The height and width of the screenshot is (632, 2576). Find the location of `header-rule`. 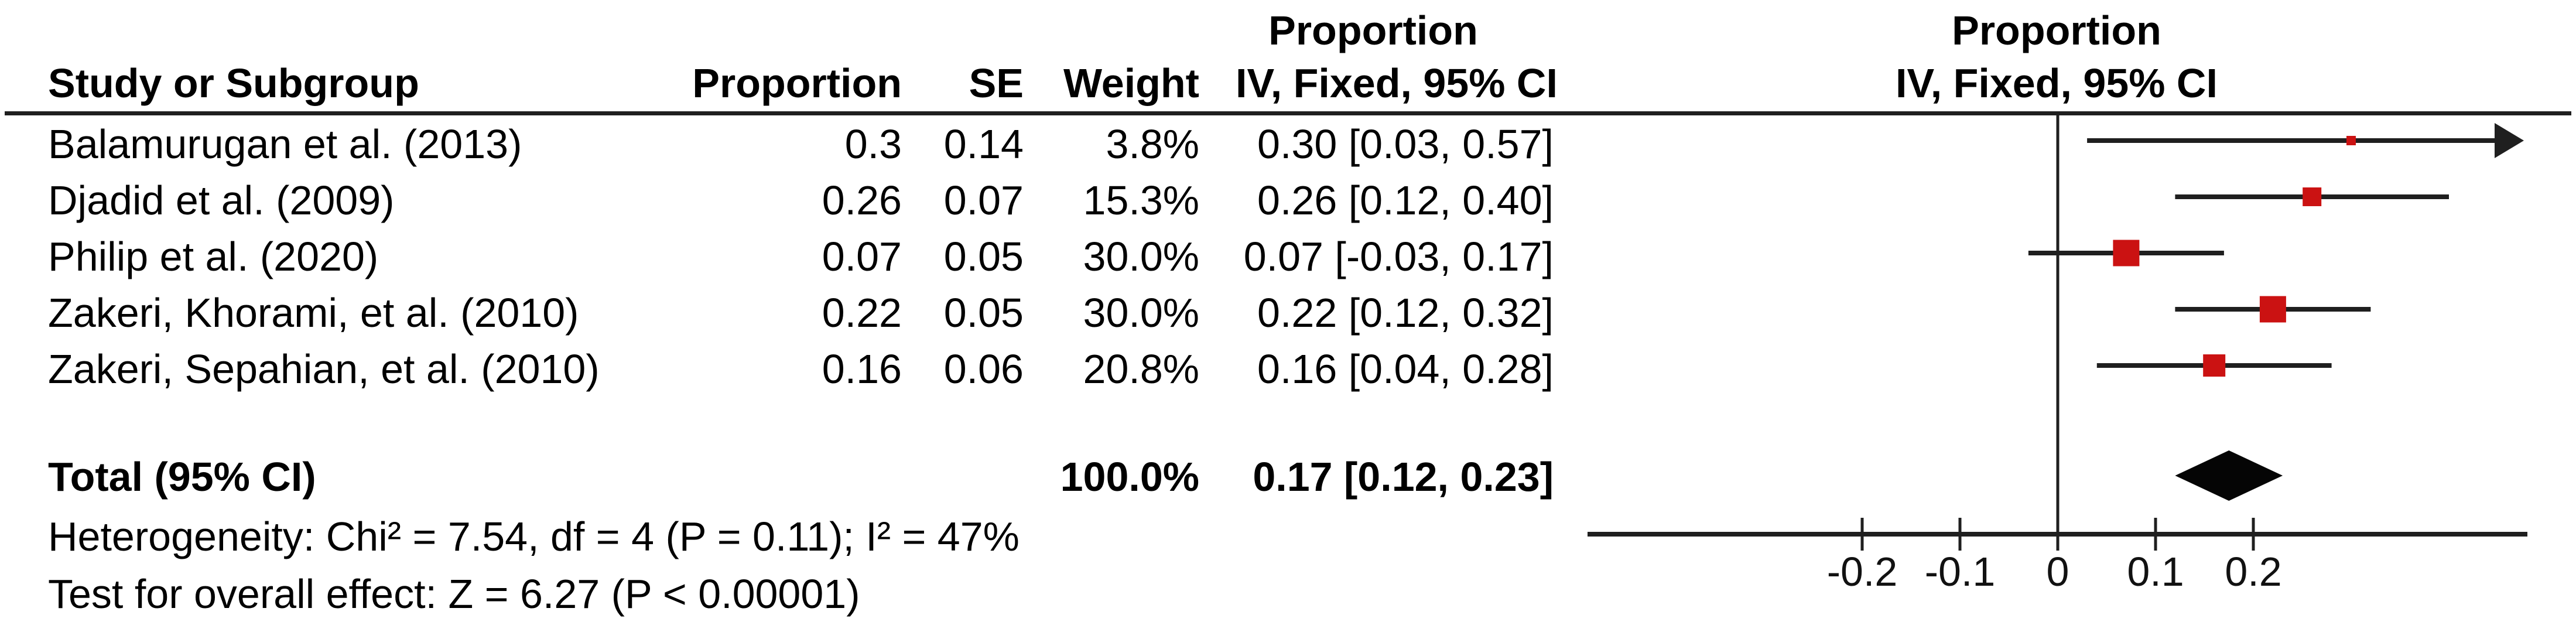

header-rule is located at coordinates (1288, 113).